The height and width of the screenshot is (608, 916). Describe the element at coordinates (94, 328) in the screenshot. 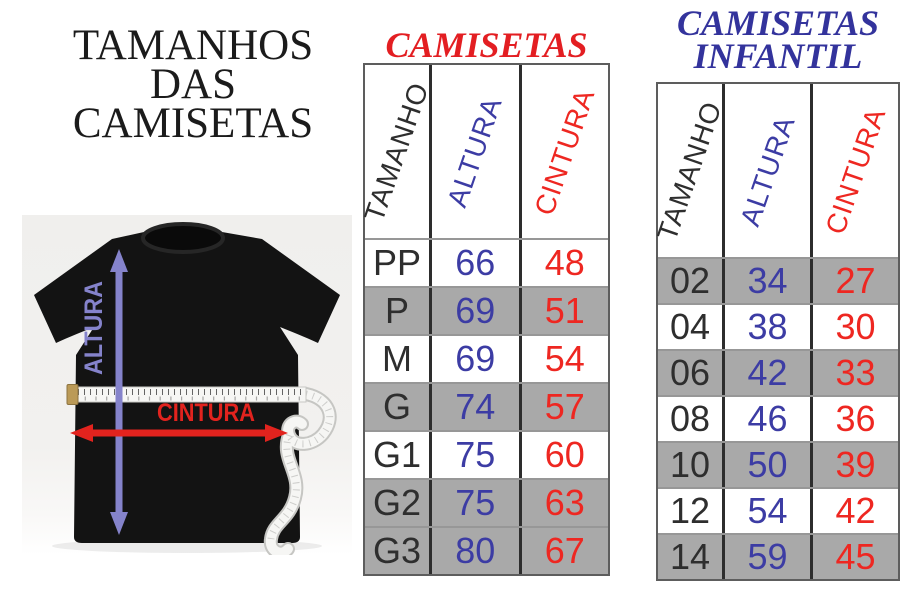

I see `altura-label: ALTURA` at that location.